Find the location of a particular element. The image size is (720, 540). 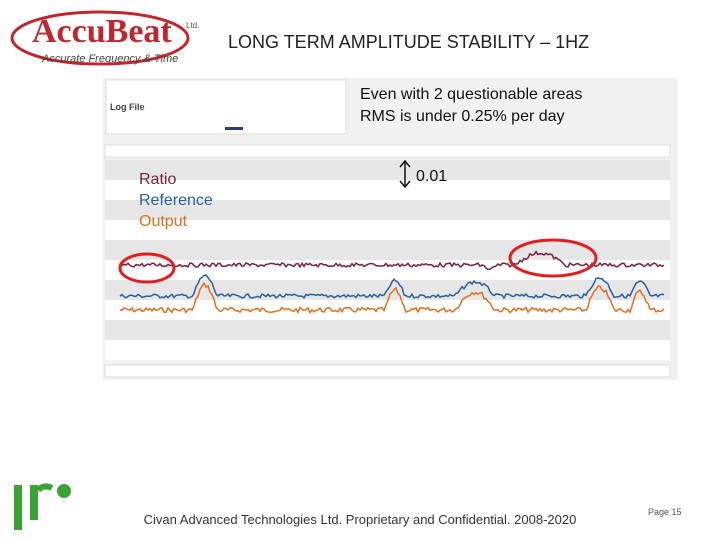

page-number: Page 15 is located at coordinates (665, 512).